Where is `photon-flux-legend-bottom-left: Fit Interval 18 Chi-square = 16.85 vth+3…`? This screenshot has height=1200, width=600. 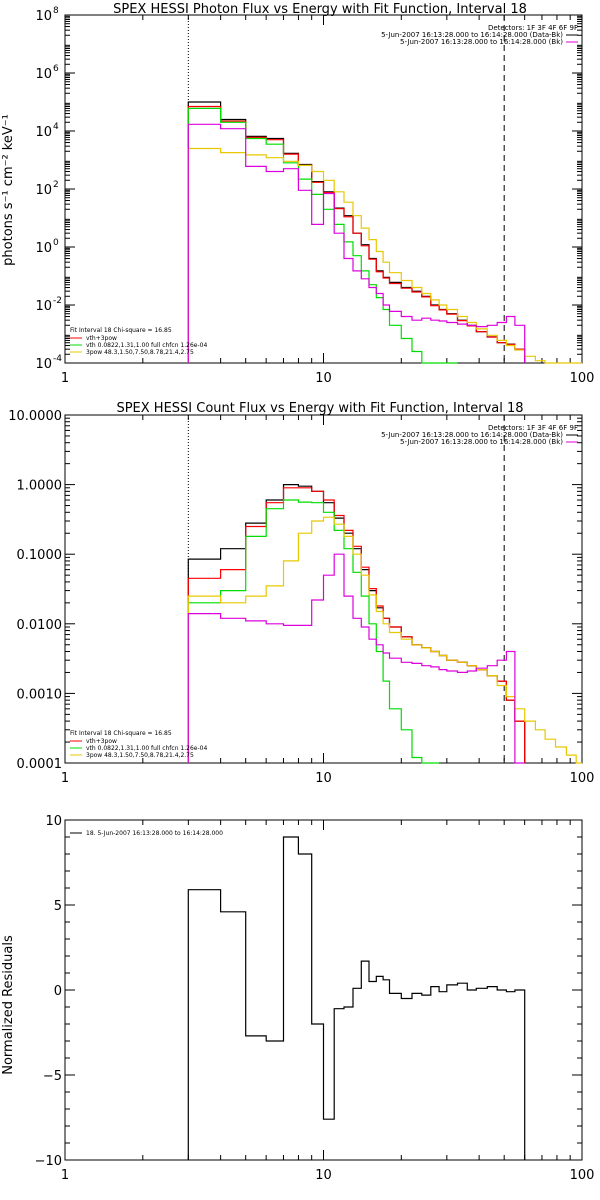
photon-flux-legend-bottom-left: Fit Interval 18 Chi-square = 16.85 vth+3… is located at coordinates (138, 341).